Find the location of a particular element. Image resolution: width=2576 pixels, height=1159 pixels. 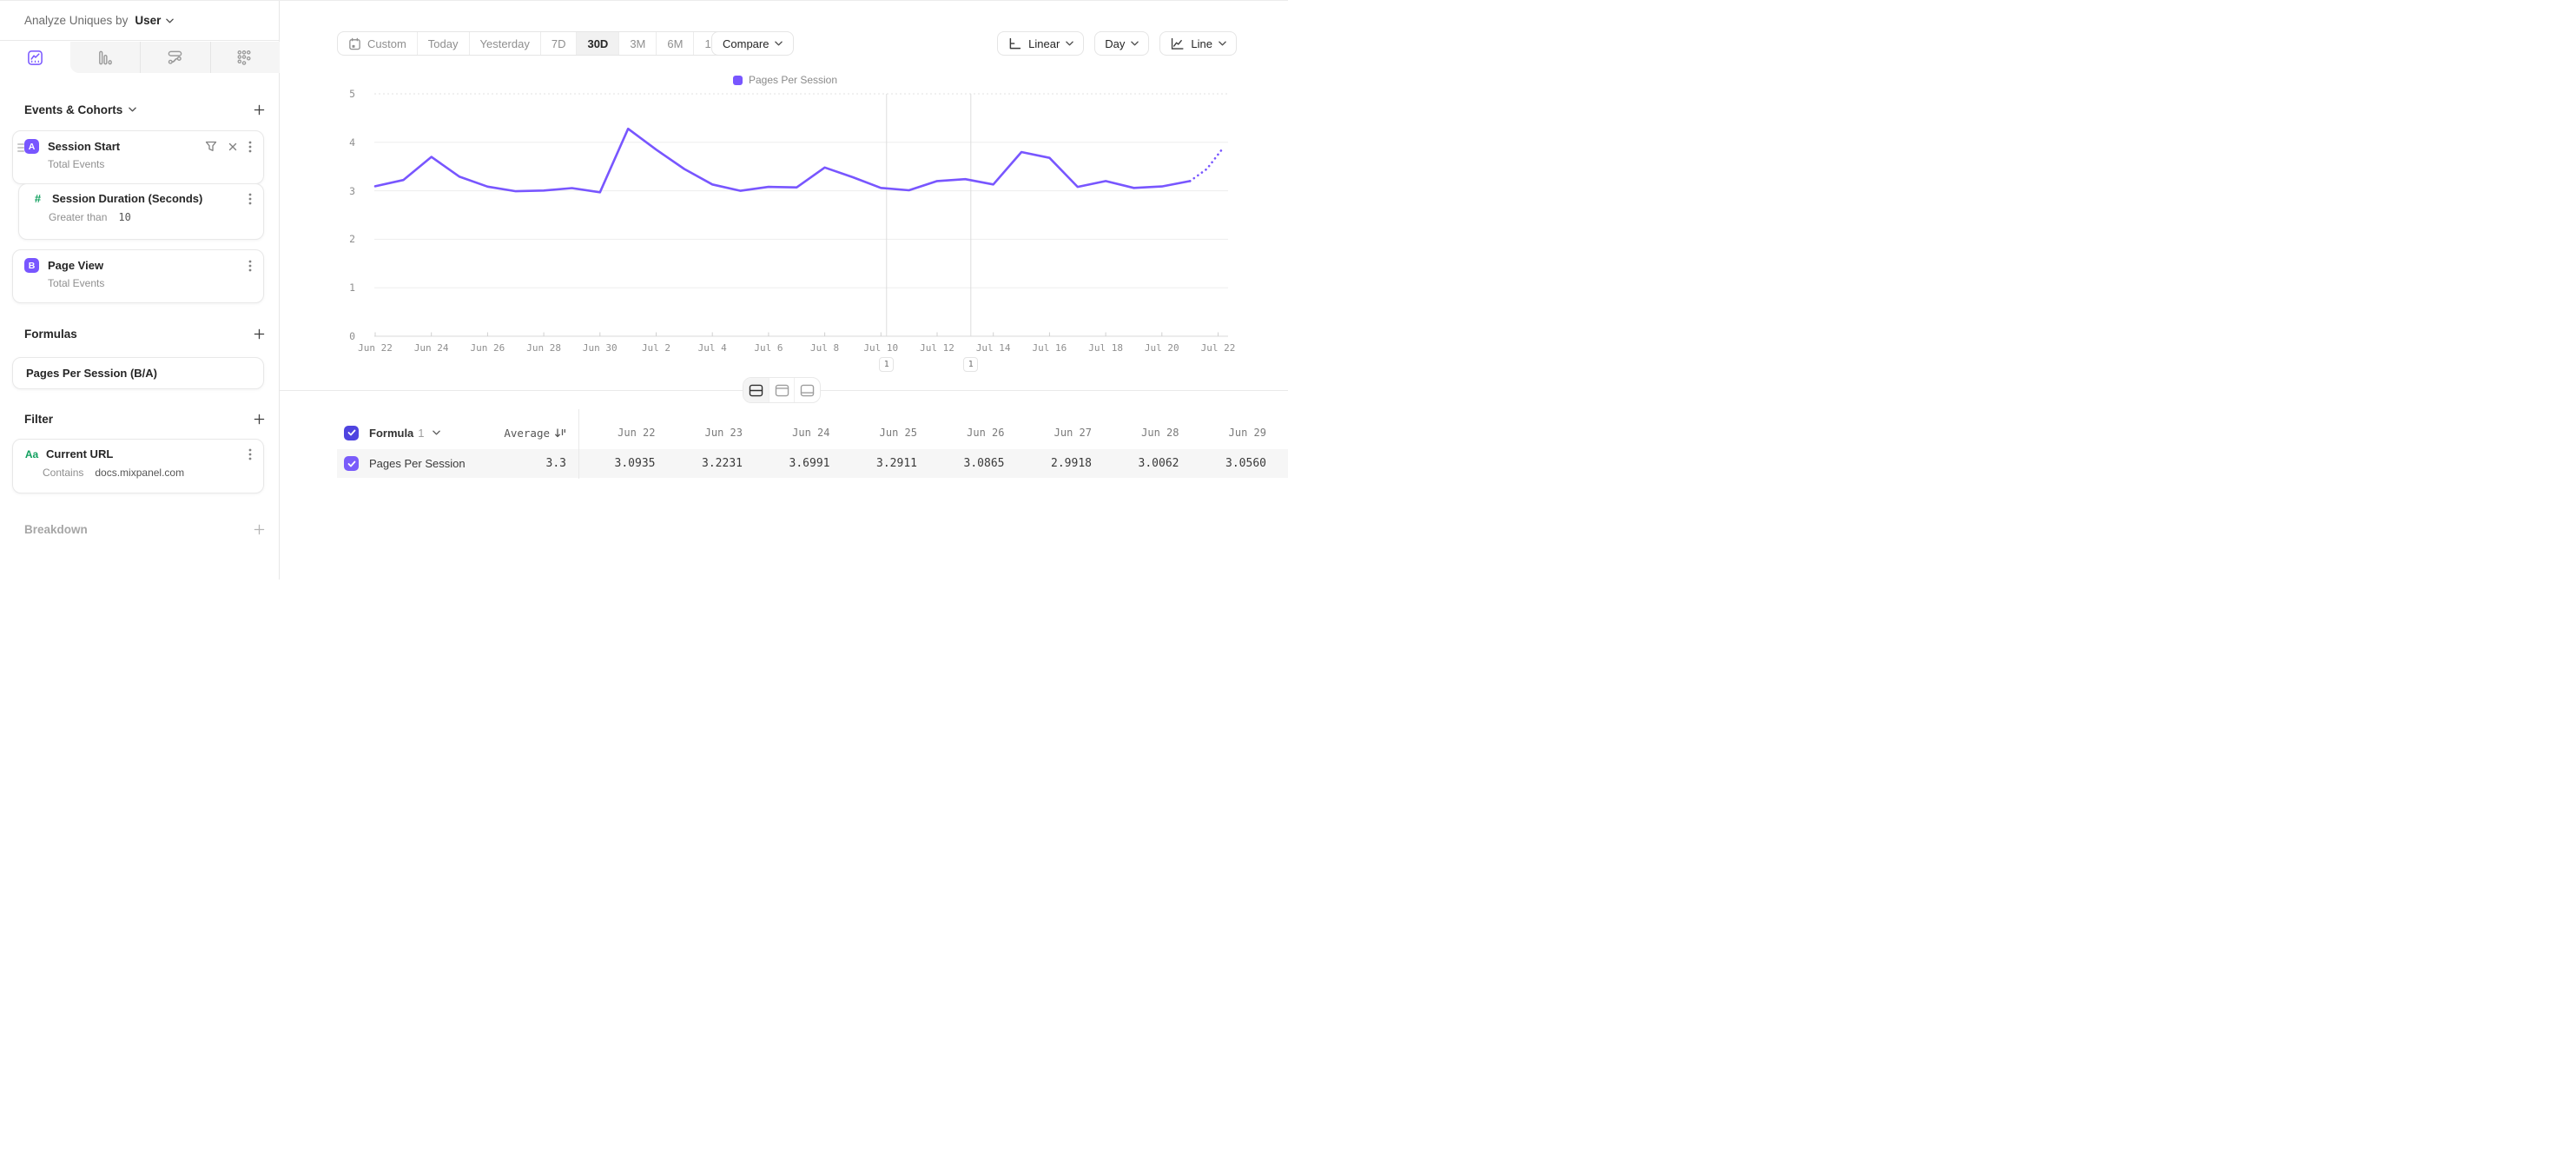

table-cell-value: 3.2911 is located at coordinates (897, 463).